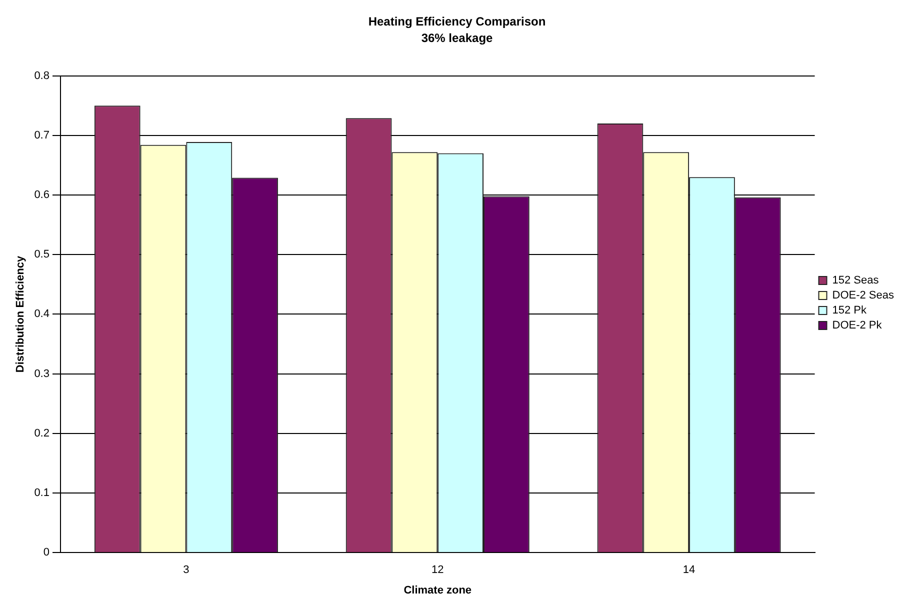 This screenshot has height=606, width=914. I want to click on y-tick-label: 0.4, so click(42, 314).